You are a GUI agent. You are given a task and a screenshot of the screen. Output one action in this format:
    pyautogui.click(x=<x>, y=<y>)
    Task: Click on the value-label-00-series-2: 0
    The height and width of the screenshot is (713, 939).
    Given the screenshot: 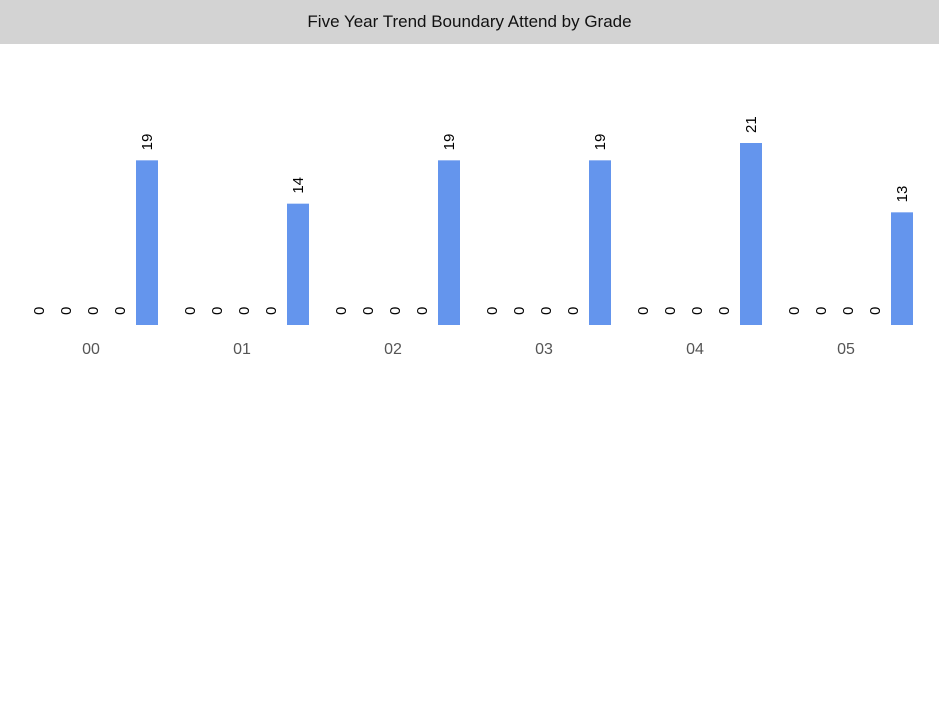 What is the action you would take?
    pyautogui.click(x=66, y=311)
    